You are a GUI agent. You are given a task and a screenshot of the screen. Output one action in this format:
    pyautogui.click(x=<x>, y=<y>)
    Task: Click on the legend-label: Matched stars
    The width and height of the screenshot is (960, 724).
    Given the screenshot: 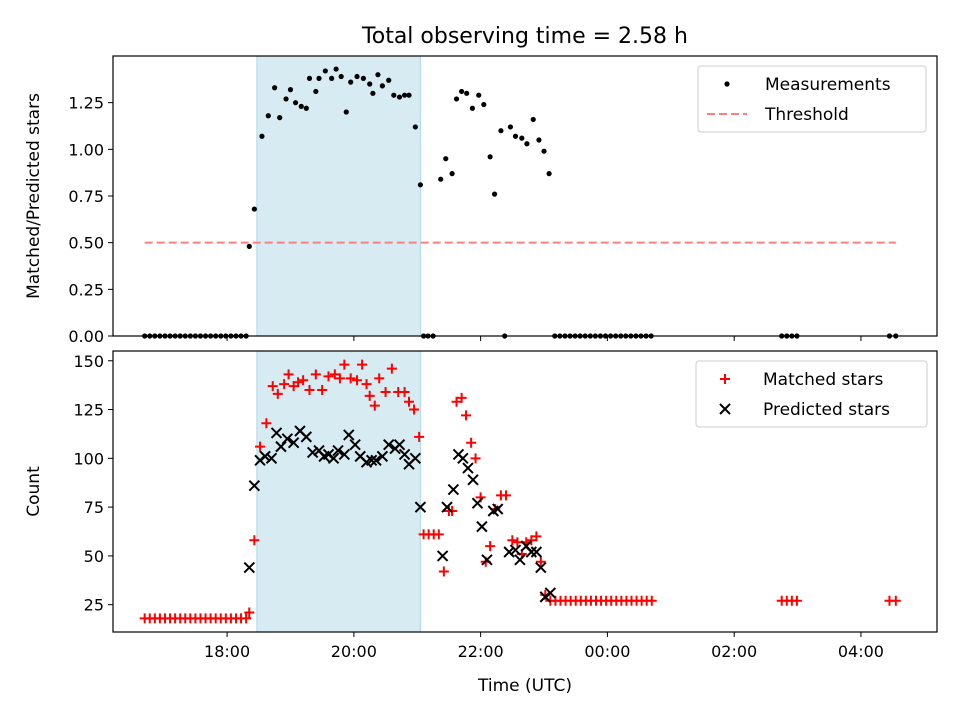 What is the action you would take?
    pyautogui.click(x=823, y=380)
    